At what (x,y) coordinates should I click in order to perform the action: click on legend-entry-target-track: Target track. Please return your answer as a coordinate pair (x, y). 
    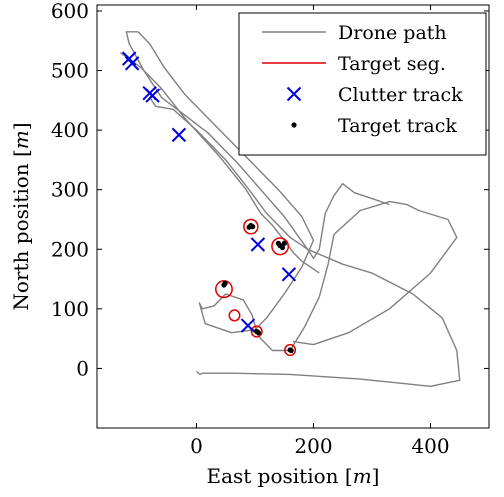
    Looking at the image, I should click on (374, 126).